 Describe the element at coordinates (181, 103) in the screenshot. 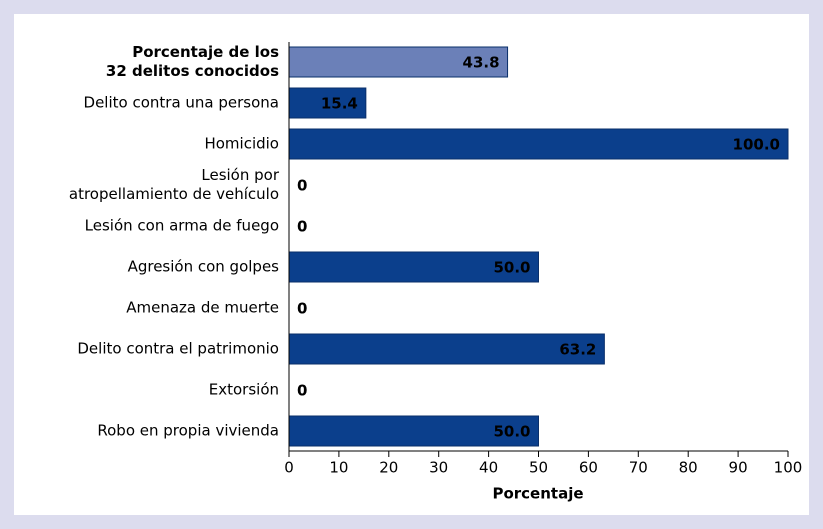

I see `y-tick-label: Delito contra una persona` at that location.